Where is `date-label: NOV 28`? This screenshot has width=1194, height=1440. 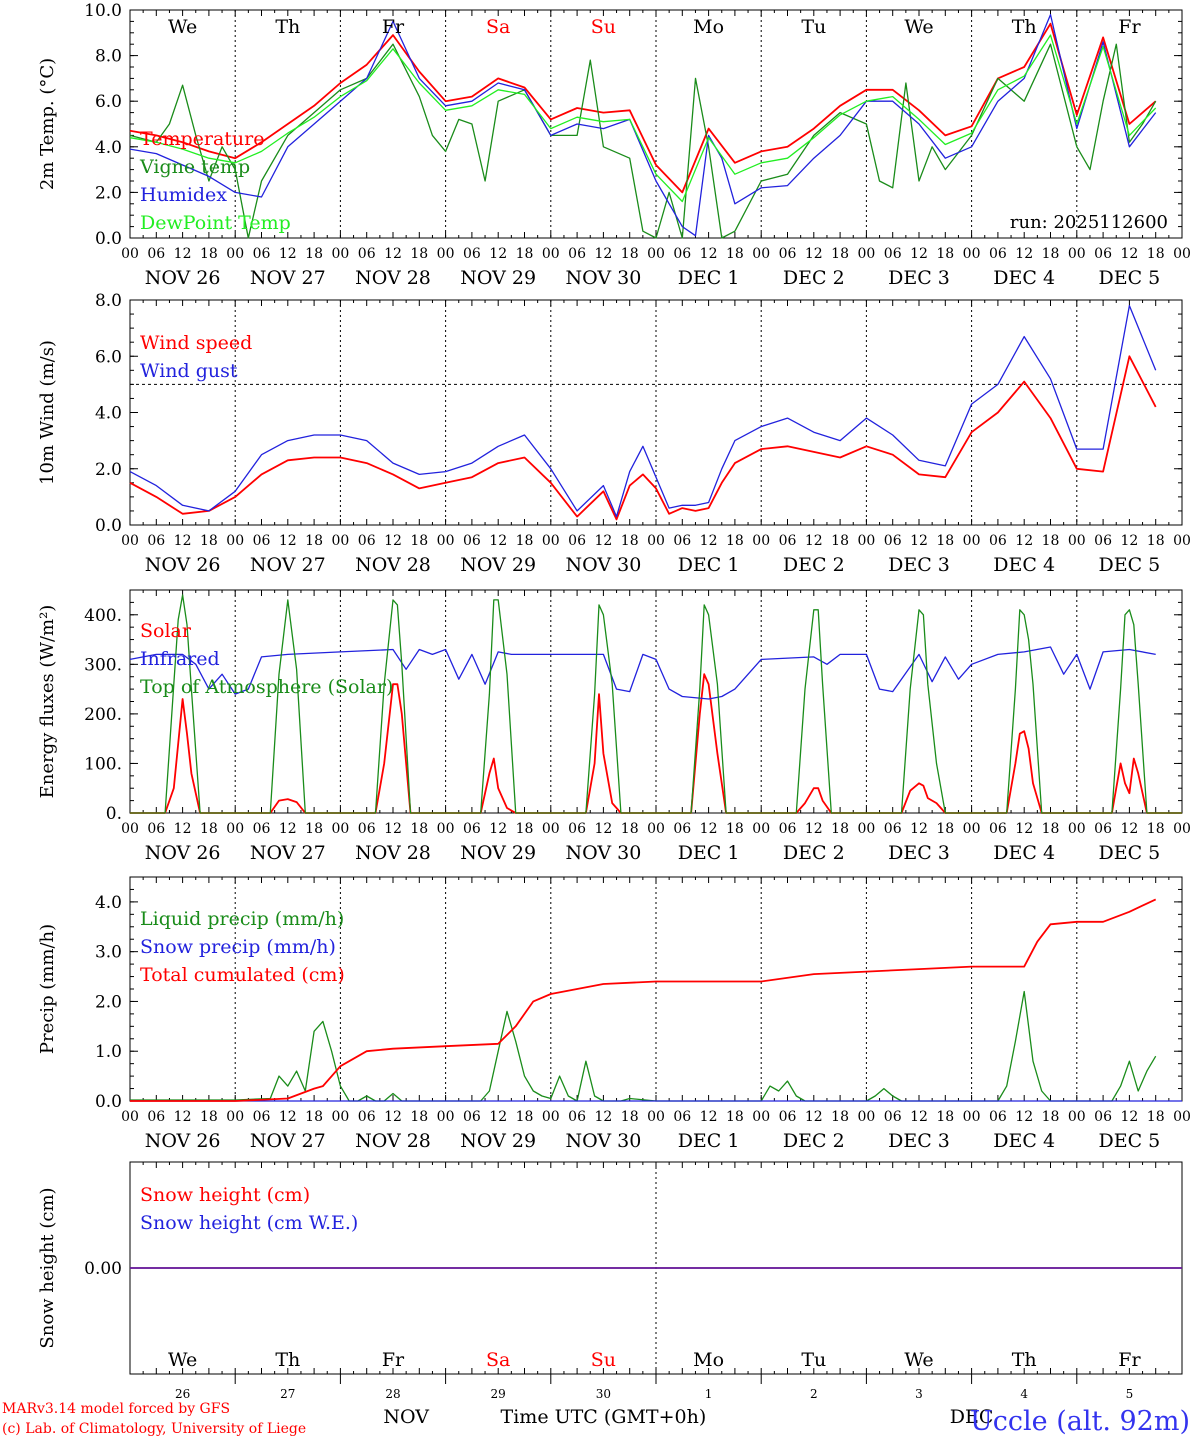 date-label: NOV 28 is located at coordinates (393, 565).